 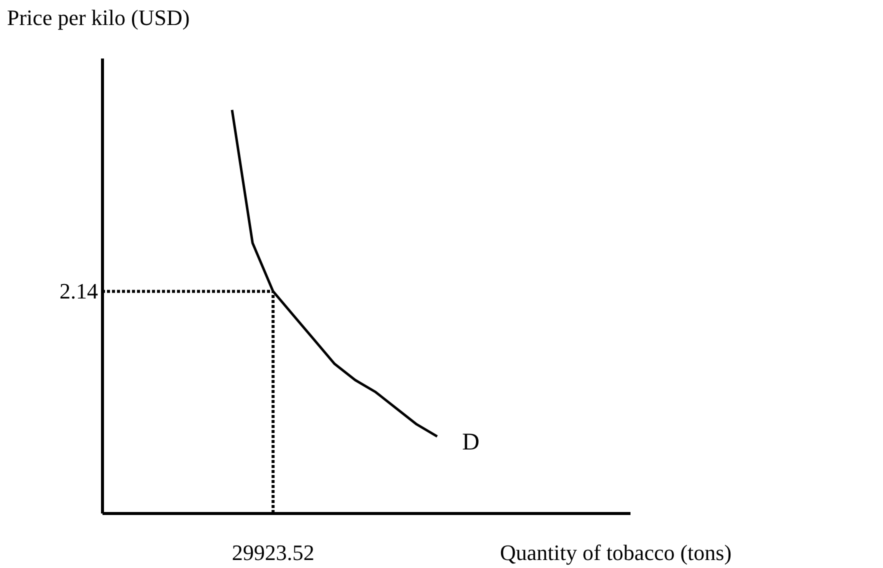 What do you see at coordinates (471, 442) in the screenshot?
I see `series-label: D` at bounding box center [471, 442].